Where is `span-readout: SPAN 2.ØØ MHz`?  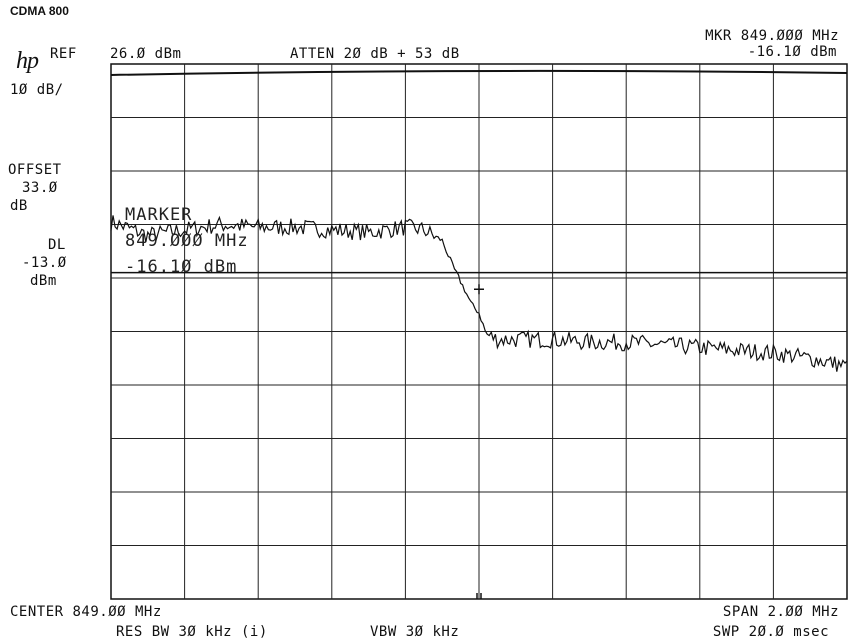 span-readout: SPAN 2.ØØ MHz is located at coordinates (780, 612).